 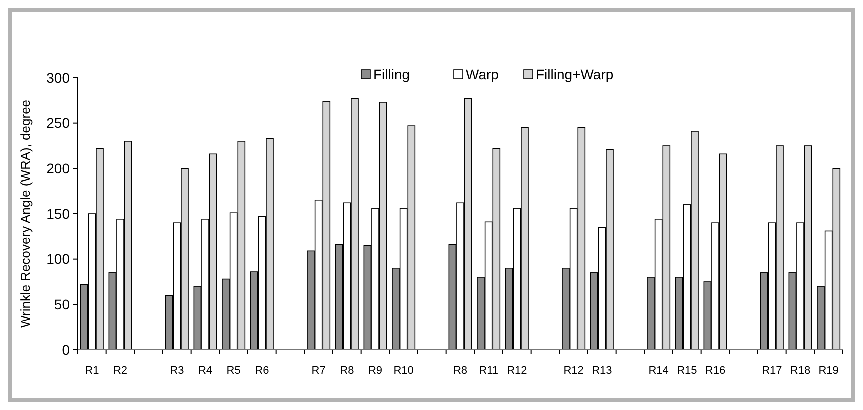 I want to click on y-tick-label: 150, so click(x=58, y=214).